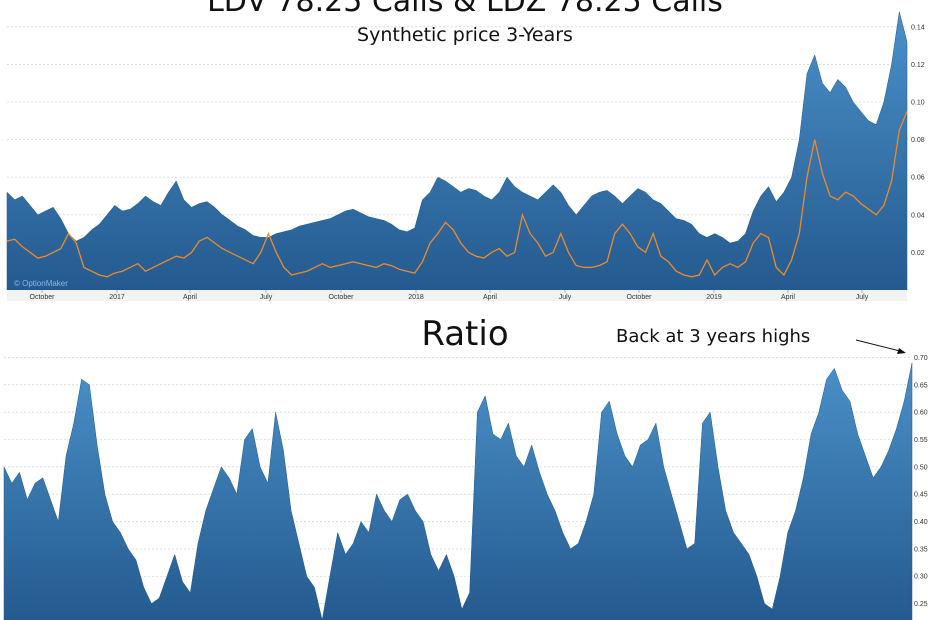  What do you see at coordinates (918, 140) in the screenshot?
I see `top-y-tick-label: 0.08` at bounding box center [918, 140].